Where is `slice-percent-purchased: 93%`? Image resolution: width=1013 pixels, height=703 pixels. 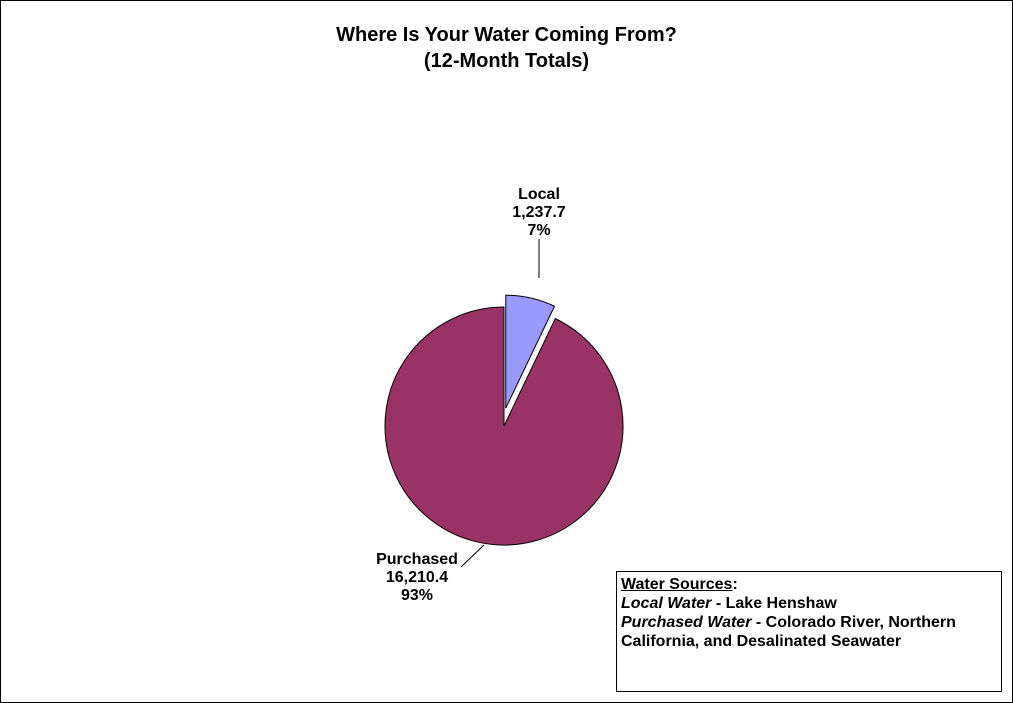 slice-percent-purchased: 93% is located at coordinates (417, 595).